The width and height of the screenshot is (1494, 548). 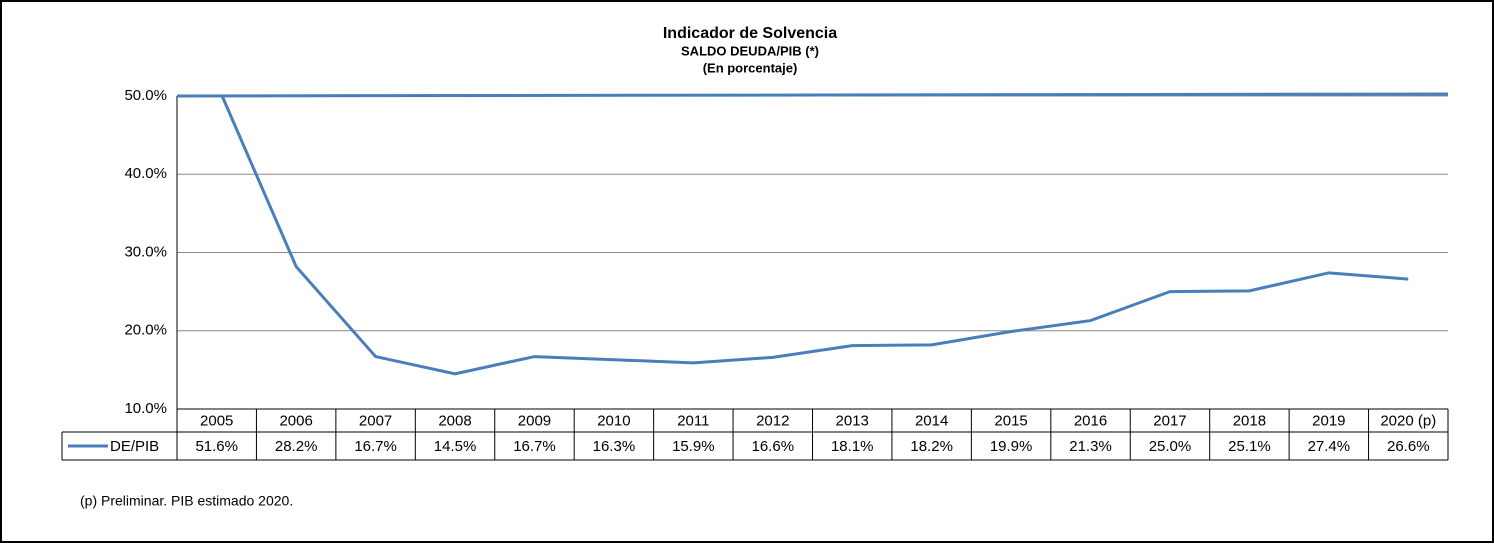 I want to click on chart-subtitle: SALDO DEUDA/PIB (*), so click(x=750, y=50).